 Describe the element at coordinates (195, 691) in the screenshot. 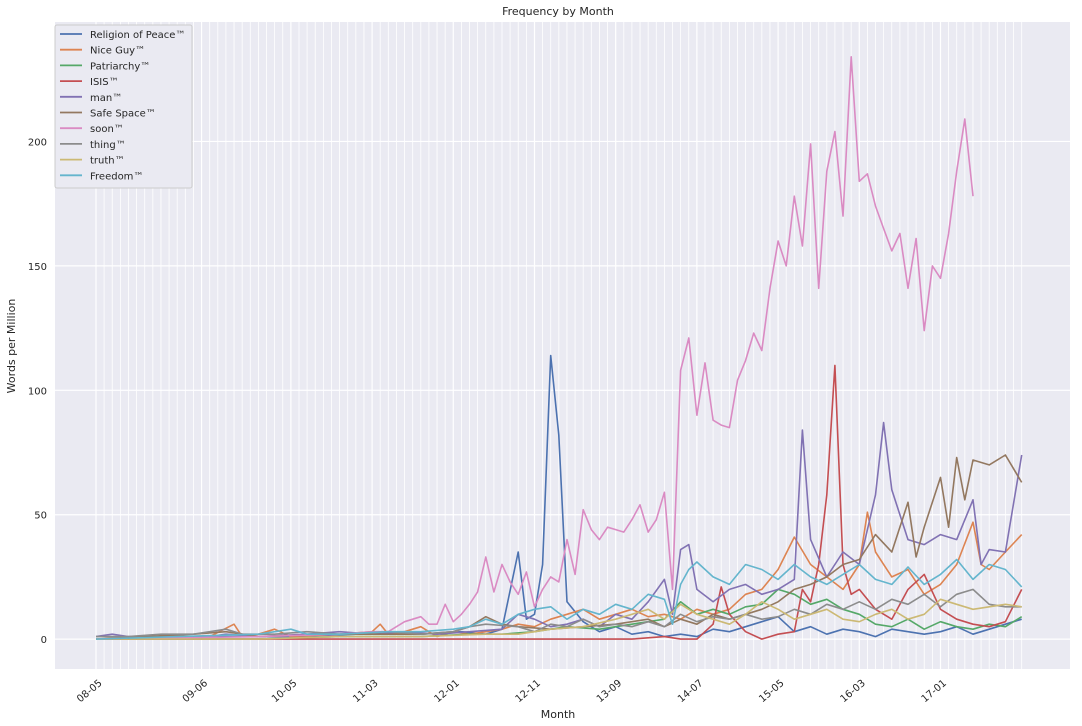

I see `x-tick-label: 09-06` at that location.